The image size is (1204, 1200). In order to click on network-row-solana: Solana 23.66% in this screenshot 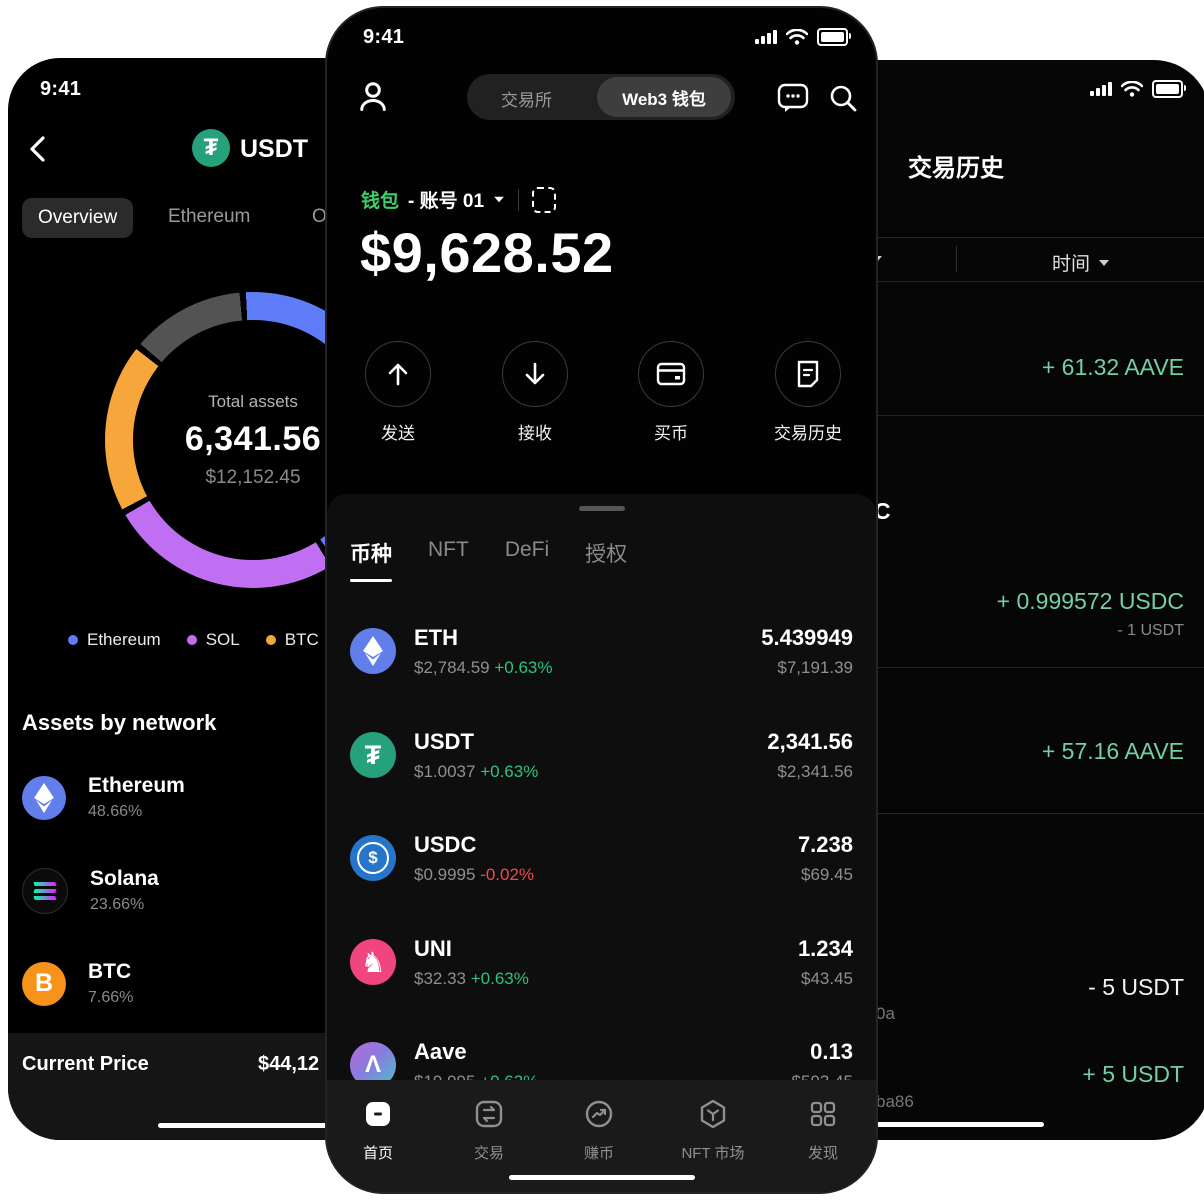, I will do `click(90, 890)`.